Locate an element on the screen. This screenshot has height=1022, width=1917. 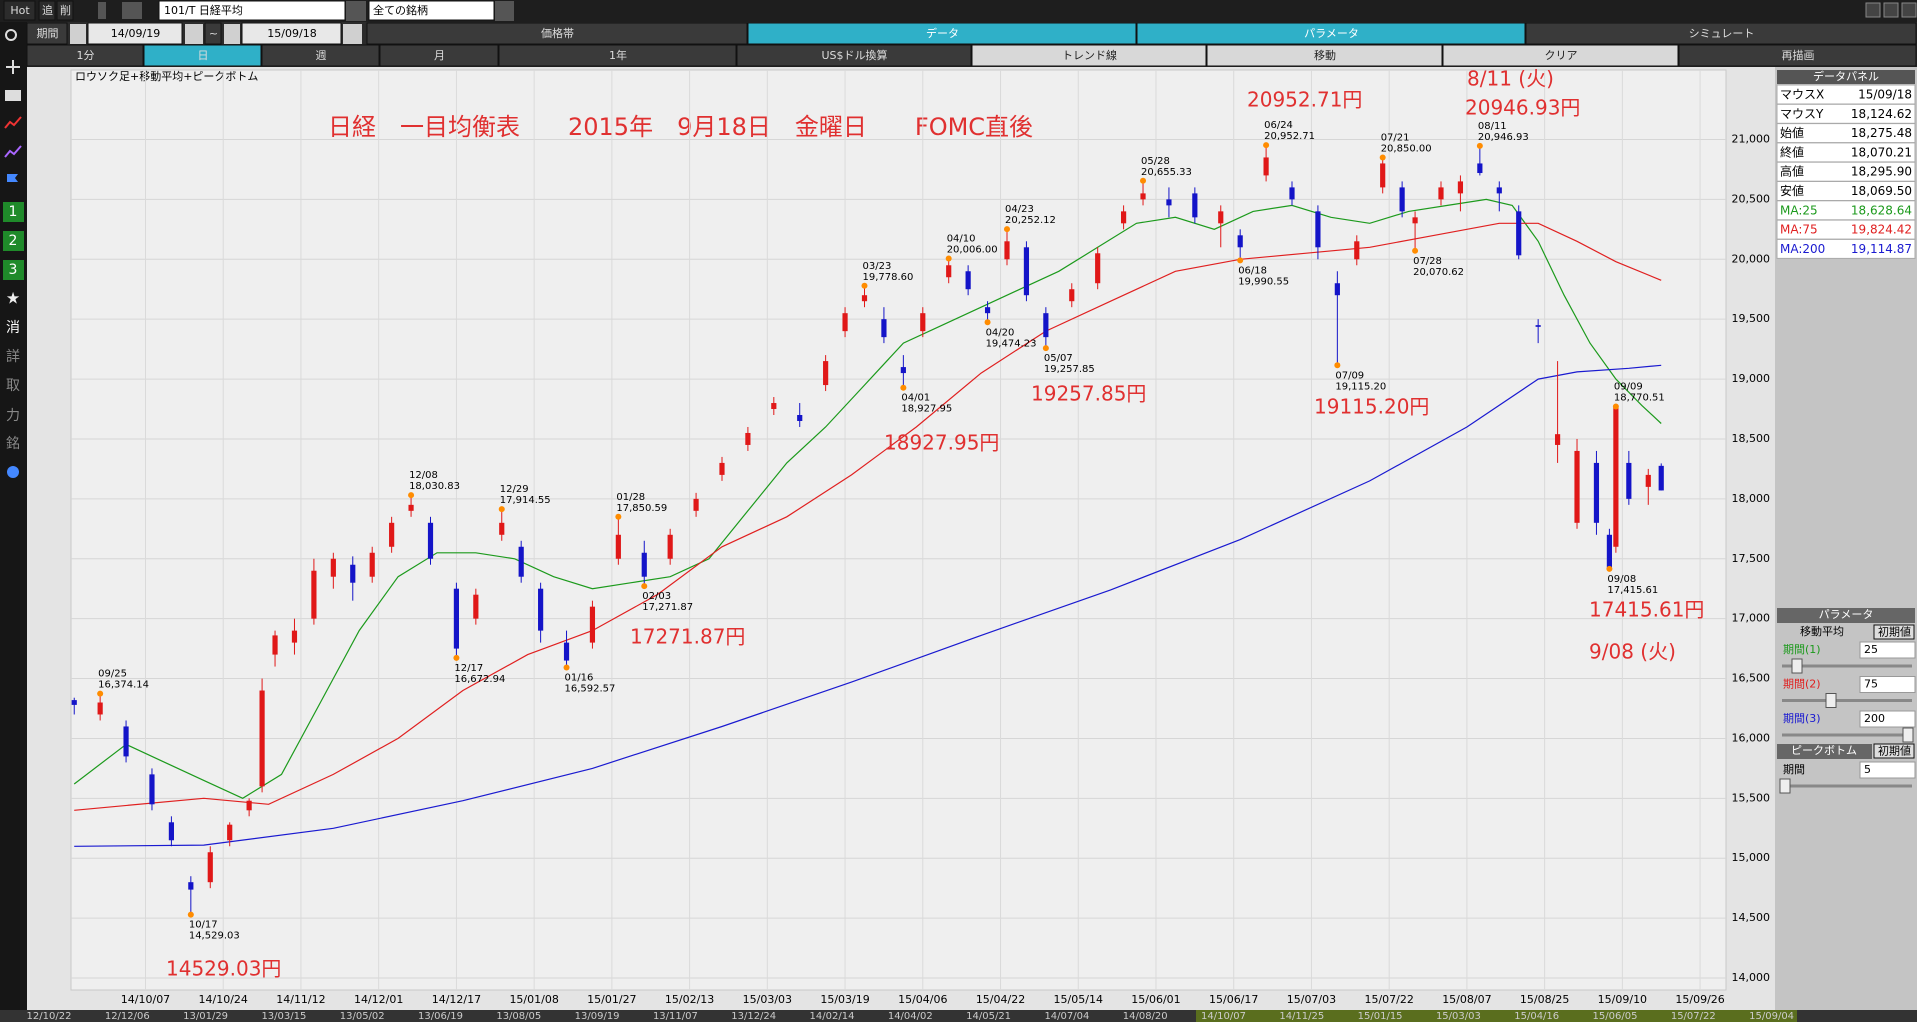
symbol-select is located at coordinates (252, 10).